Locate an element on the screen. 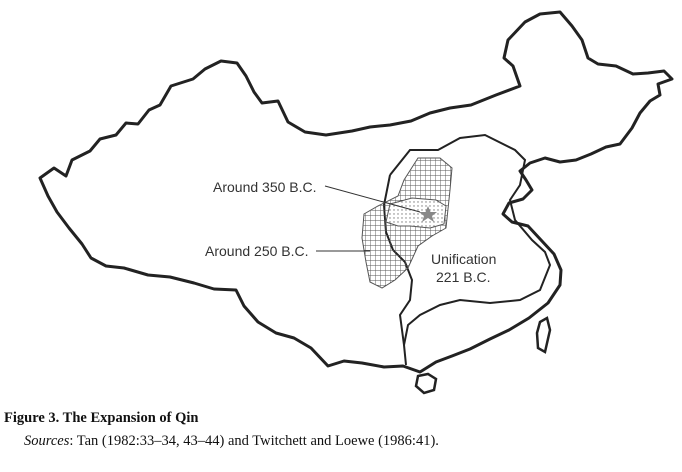 This screenshot has height=472, width=682. label-around-250bc: Around 250 B.C. is located at coordinates (257, 251).